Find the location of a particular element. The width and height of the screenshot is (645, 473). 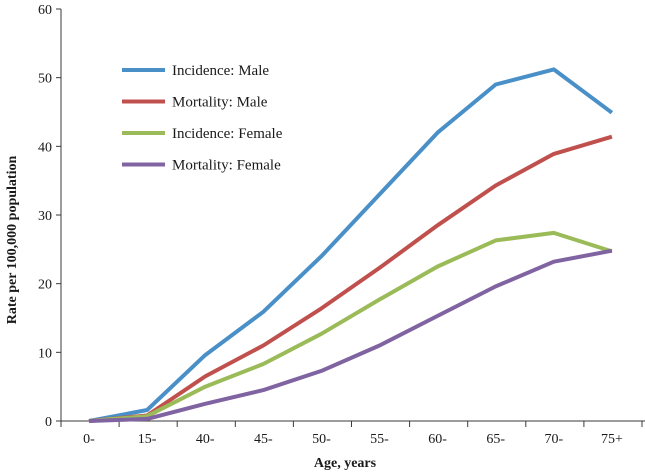

x-tick-label: 50- is located at coordinates (321, 439).